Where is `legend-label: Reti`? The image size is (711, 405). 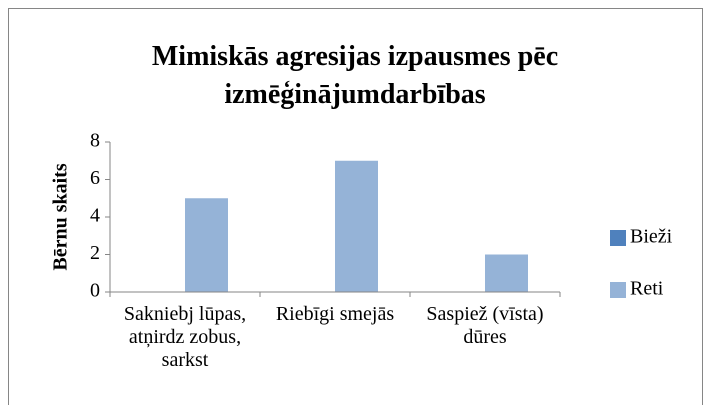
legend-label: Reti is located at coordinates (647, 289).